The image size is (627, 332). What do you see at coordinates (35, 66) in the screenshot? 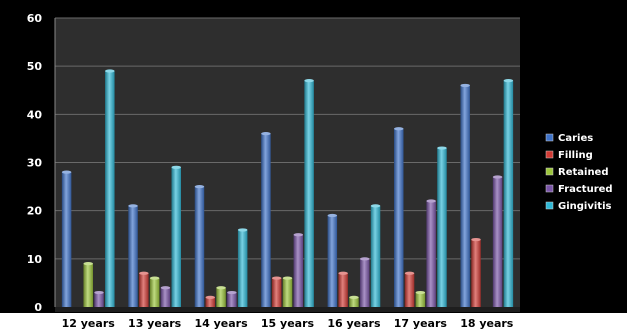
I see `y-tick-label: 50` at bounding box center [35, 66].